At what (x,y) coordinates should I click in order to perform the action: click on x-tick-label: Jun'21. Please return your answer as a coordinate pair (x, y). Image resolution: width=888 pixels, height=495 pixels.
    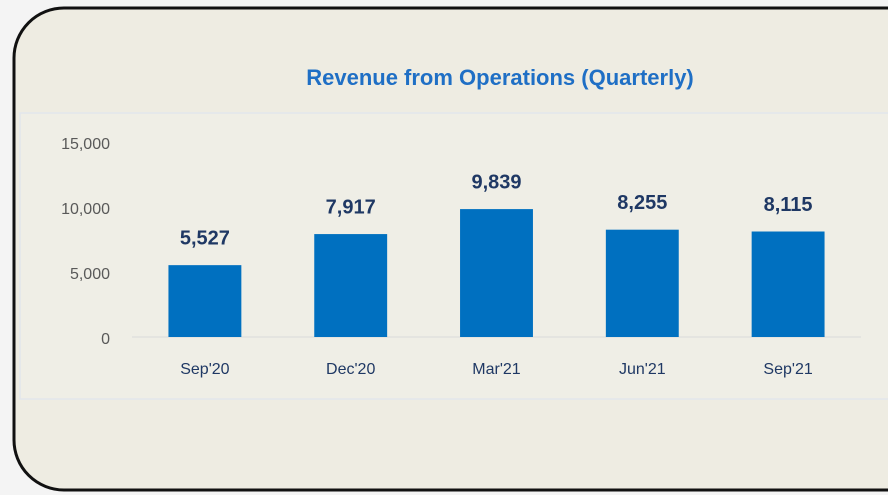
    Looking at the image, I should click on (642, 369).